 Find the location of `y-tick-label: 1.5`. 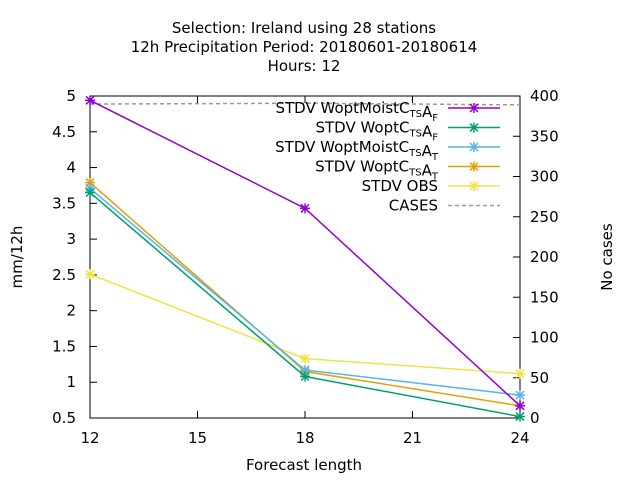

y-tick-label: 1.5 is located at coordinates (64, 346).